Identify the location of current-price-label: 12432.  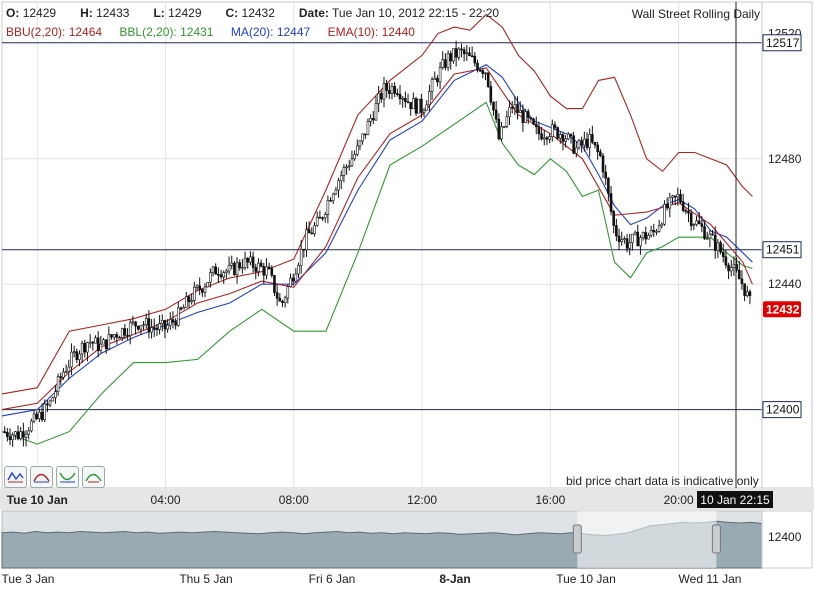
(783, 309).